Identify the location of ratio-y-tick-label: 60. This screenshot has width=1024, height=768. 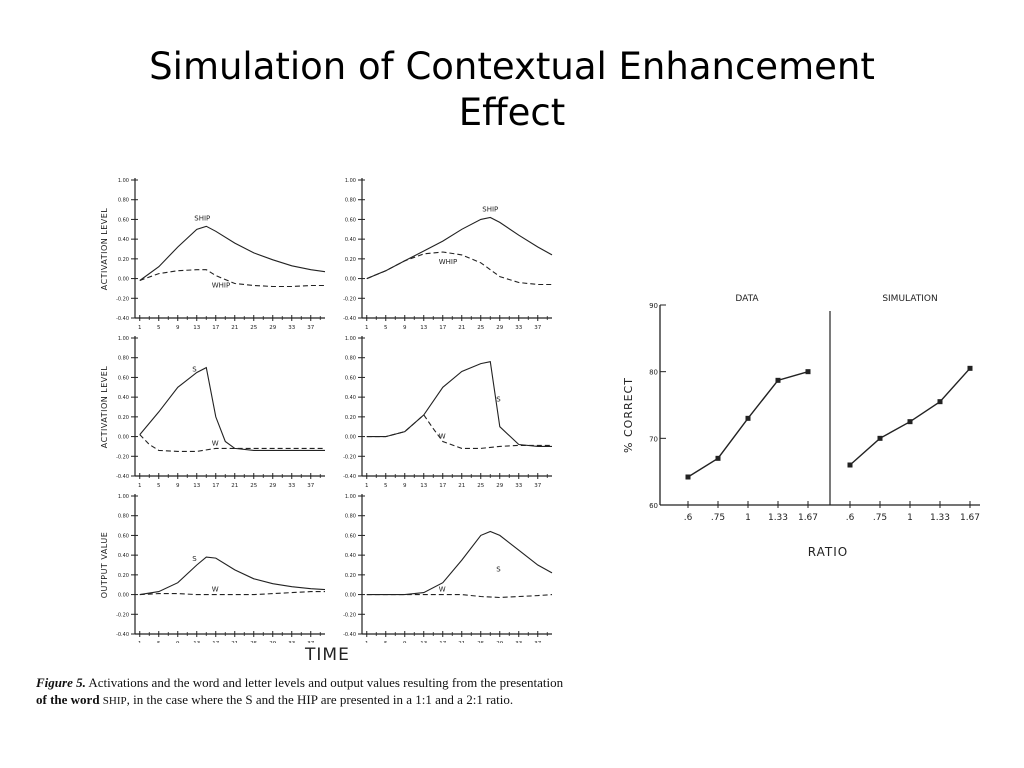
(653, 506).